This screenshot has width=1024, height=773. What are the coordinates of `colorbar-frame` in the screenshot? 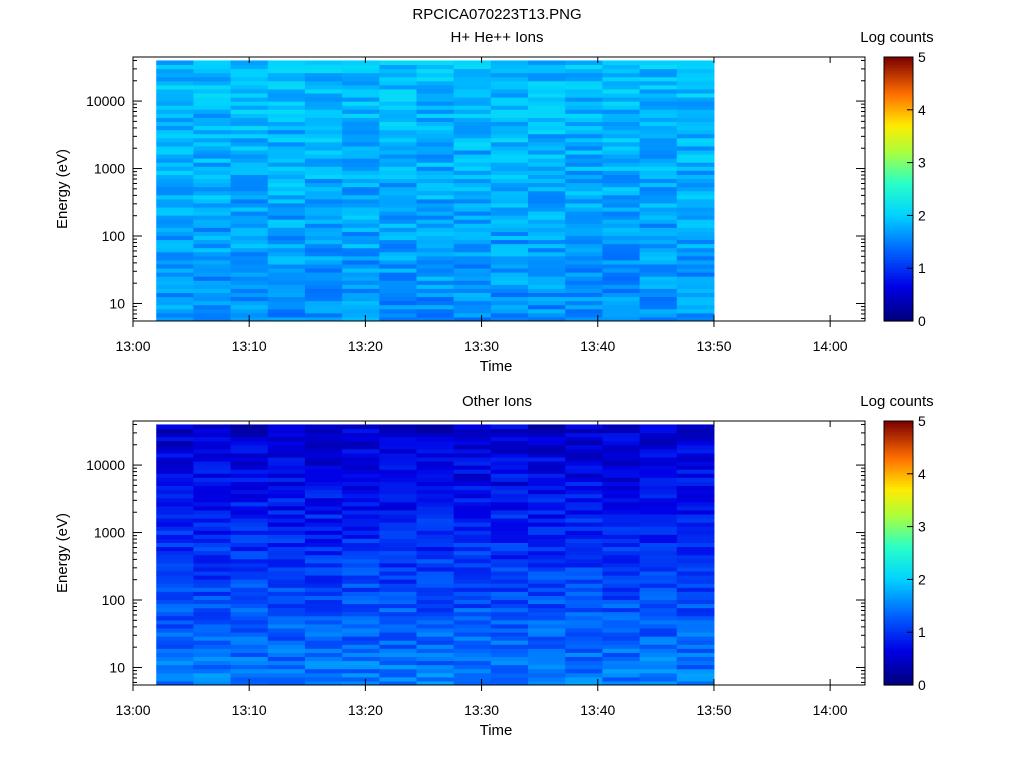 It's located at (898, 189).